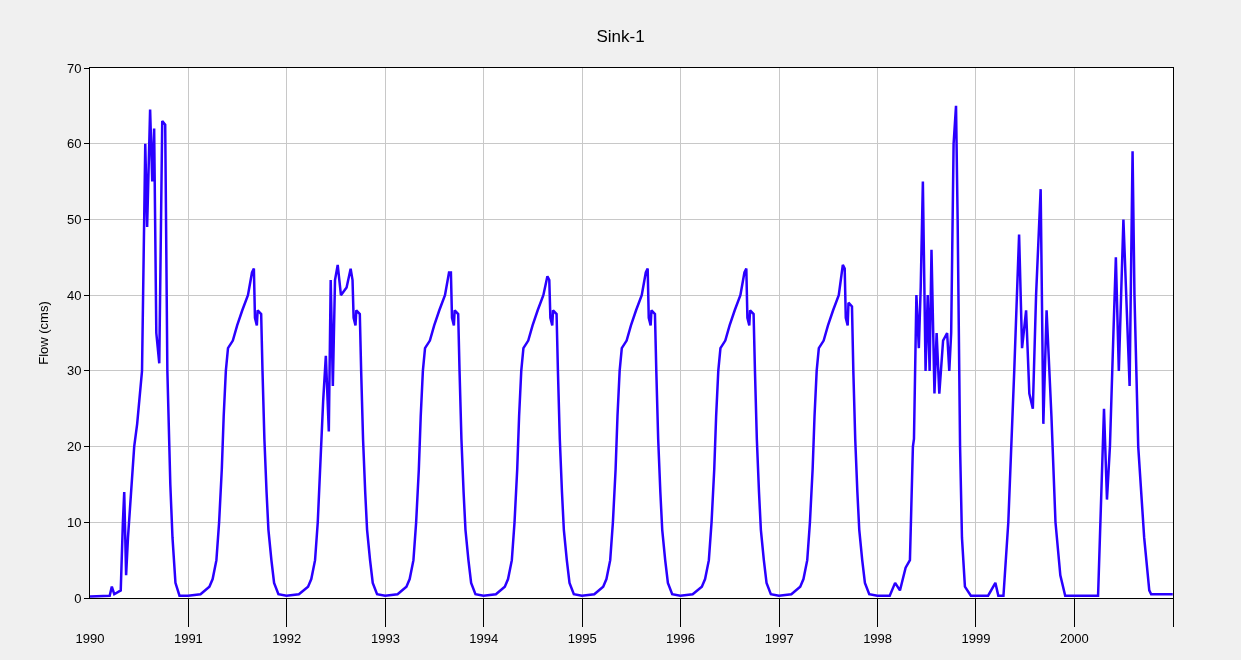 This screenshot has height=660, width=1241. Describe the element at coordinates (74, 144) in the screenshot. I see `y-tick-label: 60` at that location.